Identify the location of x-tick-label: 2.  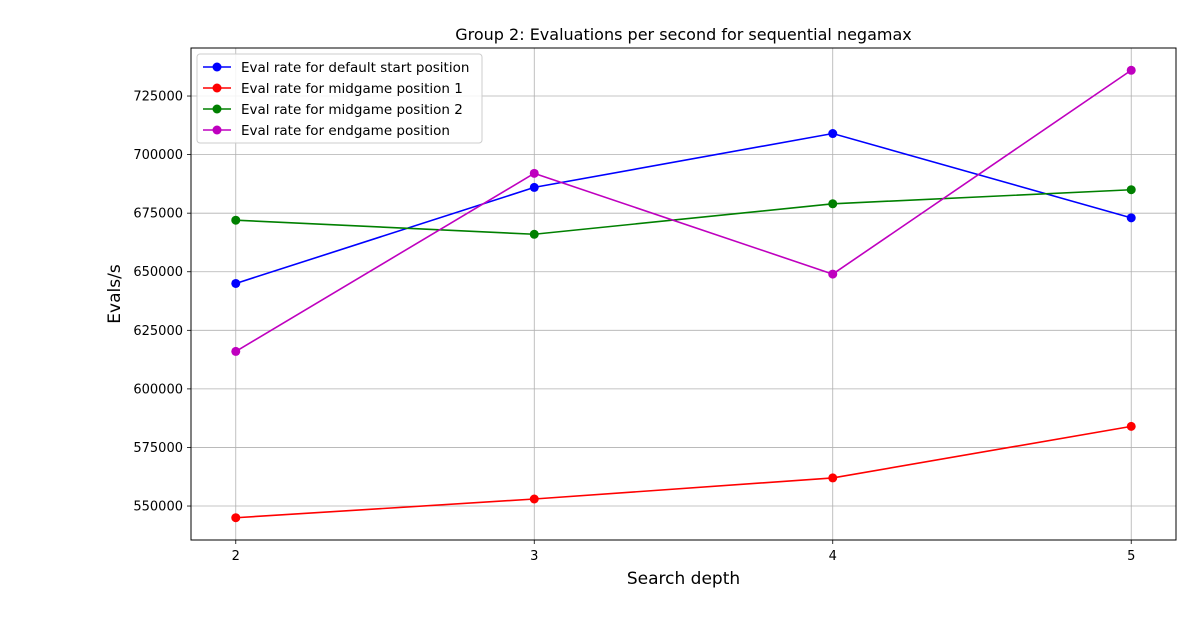
(236, 556).